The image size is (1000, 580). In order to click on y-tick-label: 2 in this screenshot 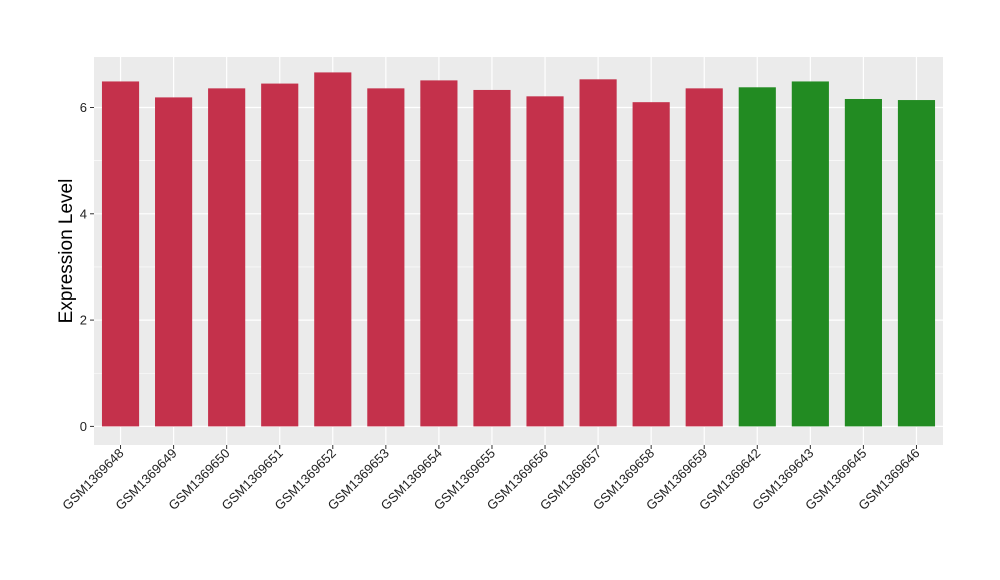, I will do `click(83, 320)`.